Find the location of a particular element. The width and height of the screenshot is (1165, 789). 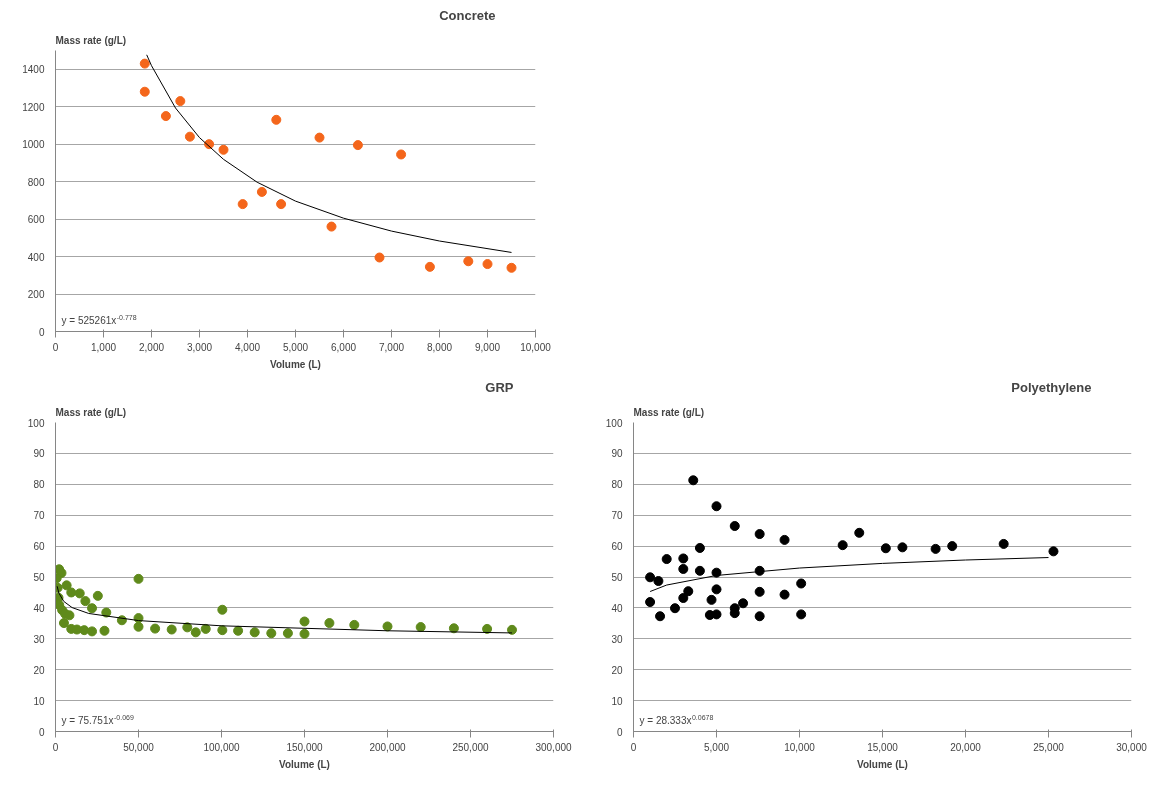

x-tick-label: 7,000 is located at coordinates (391, 347).